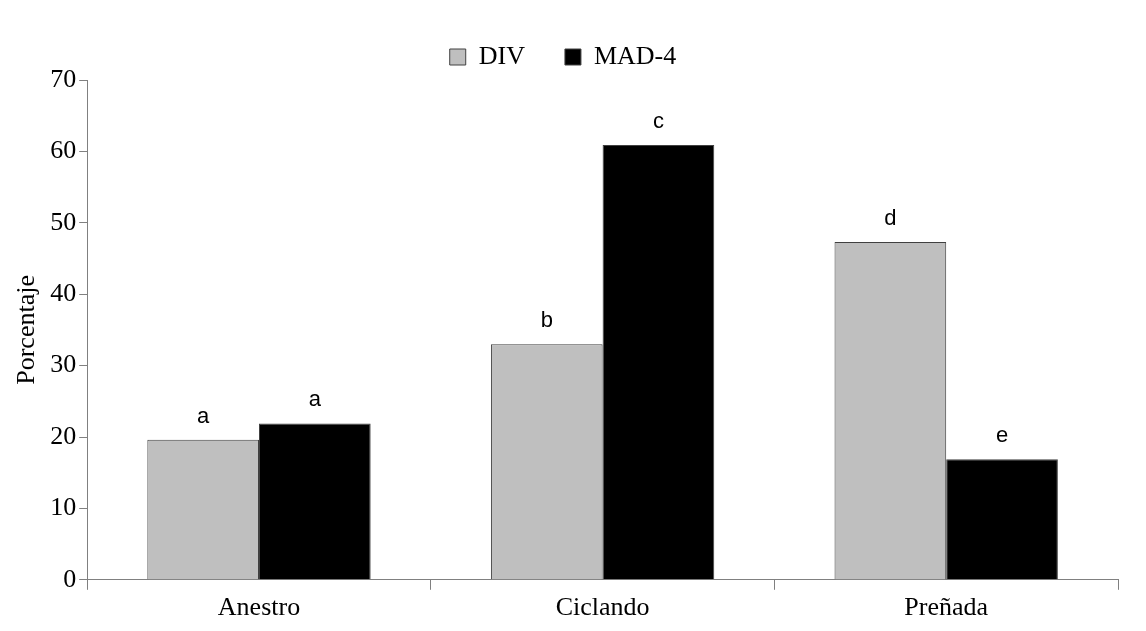  I want to click on x-tick-label: Preñada, so click(946, 607).